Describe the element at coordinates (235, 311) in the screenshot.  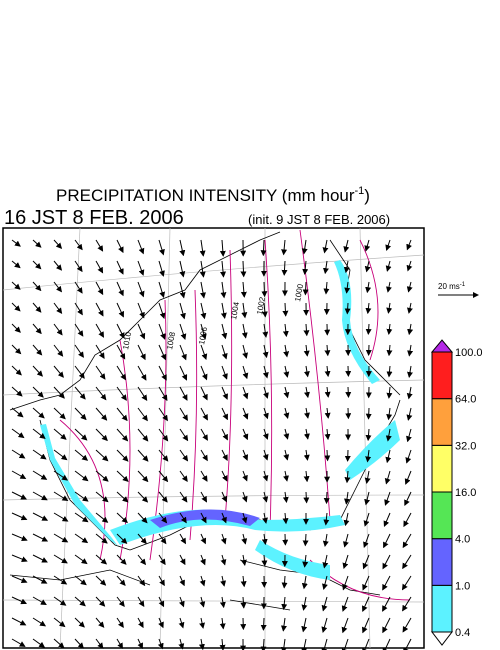
I see `isobar-label: 1004` at that location.